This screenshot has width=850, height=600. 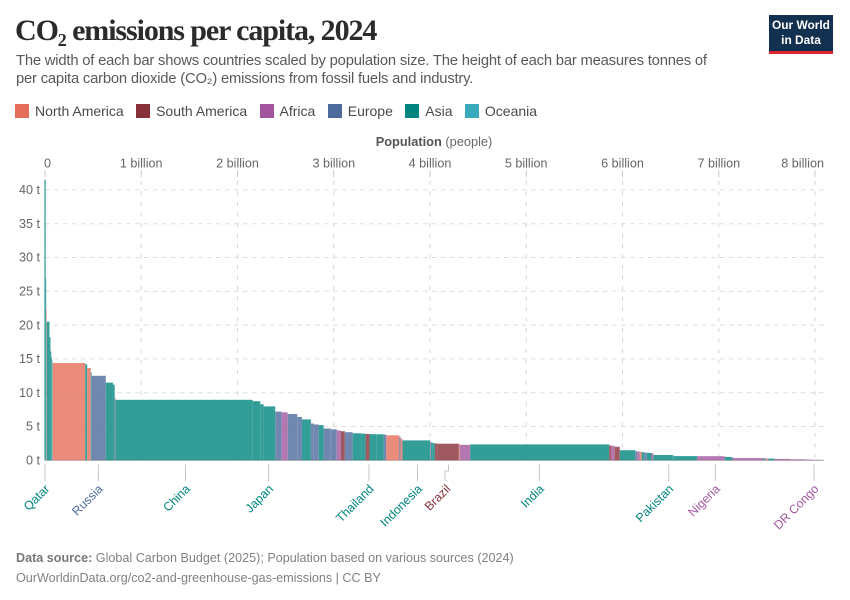 What do you see at coordinates (30, 359) in the screenshot?
I see `svg-text: 15 t` at bounding box center [30, 359].